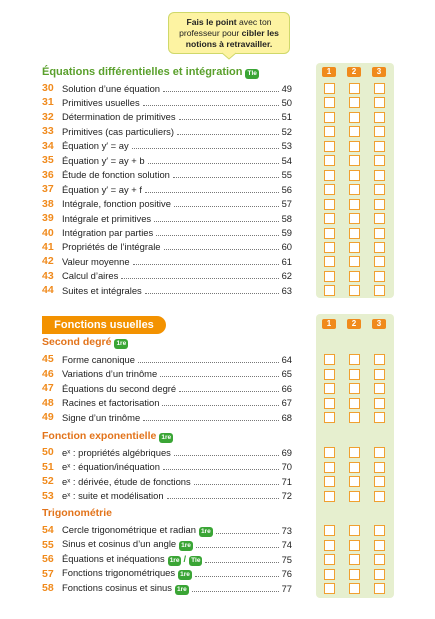  Describe the element at coordinates (102, 189) in the screenshot. I see `item-title: Équation y′ = ay + f` at that location.